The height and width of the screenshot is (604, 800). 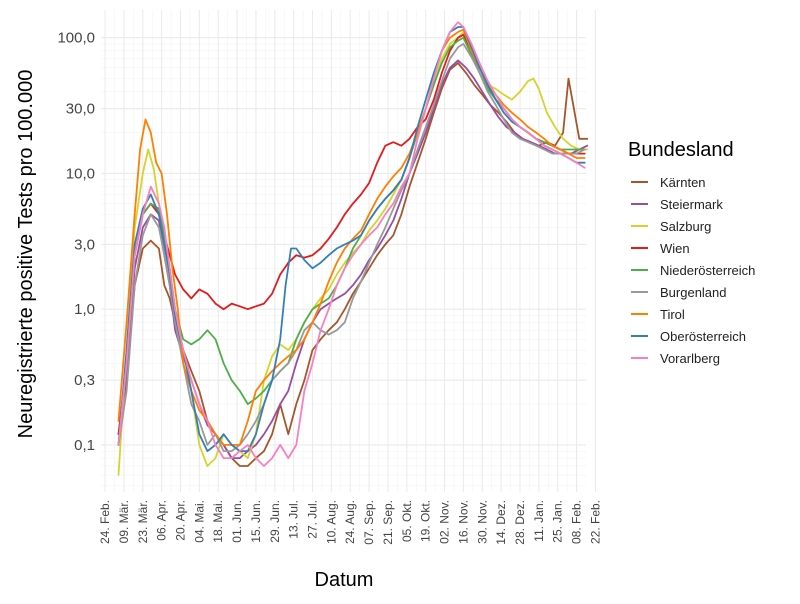 What do you see at coordinates (80, 173) in the screenshot?
I see `y-tick-label: 10,0` at bounding box center [80, 173].